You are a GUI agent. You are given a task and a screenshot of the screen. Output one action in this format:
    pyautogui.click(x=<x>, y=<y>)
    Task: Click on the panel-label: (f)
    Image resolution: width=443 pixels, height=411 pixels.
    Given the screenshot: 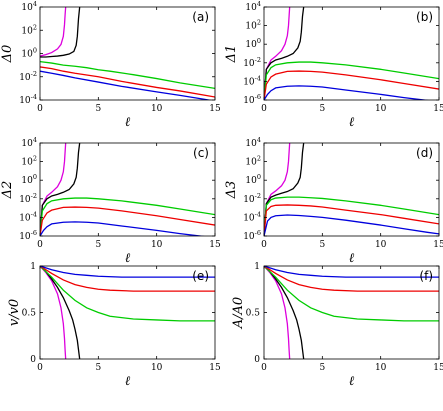 What is the action you would take?
    pyautogui.click(x=426, y=276)
    